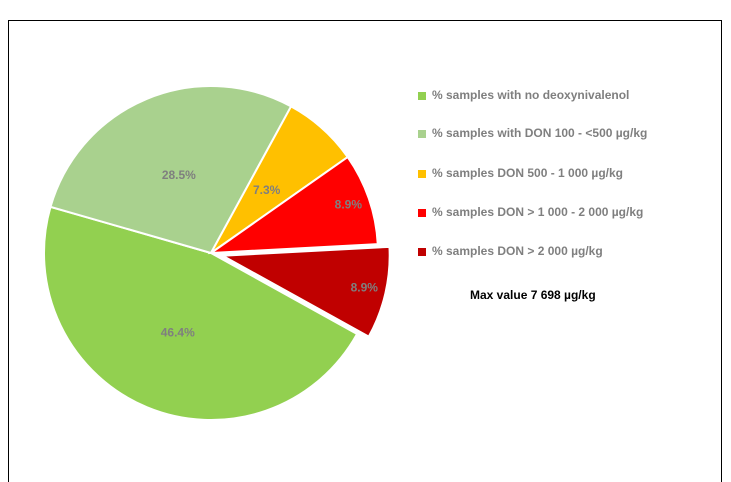 Image resolution: width=731 pixels, height=482 pixels. I want to click on data-label: 28.5%, so click(179, 175).